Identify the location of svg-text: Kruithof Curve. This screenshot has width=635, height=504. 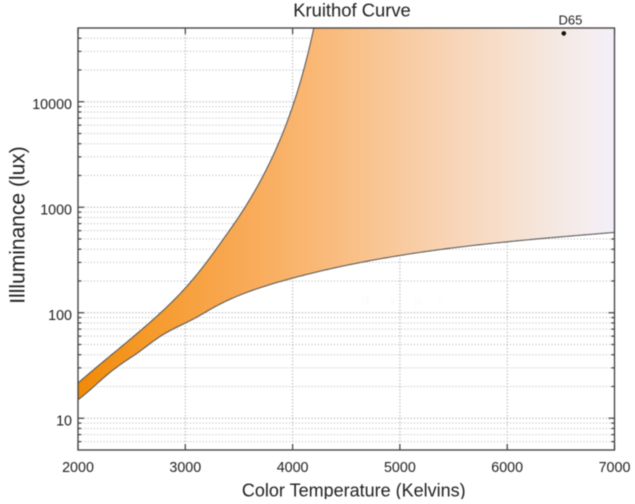
(352, 10).